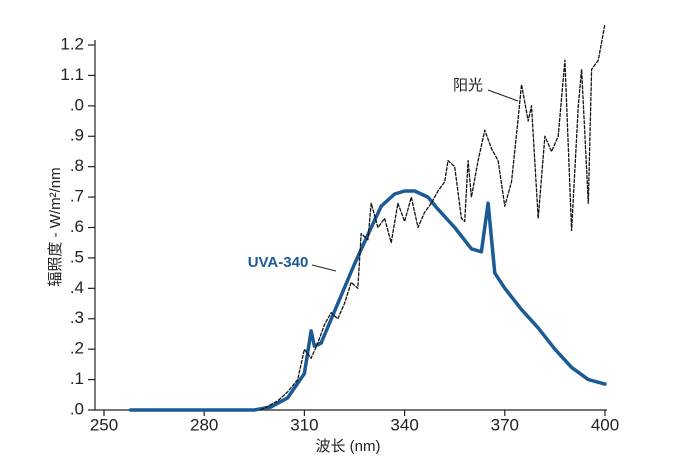 This screenshot has width=700, height=466. What do you see at coordinates (77, 348) in the screenshot?
I see `y-tick-label: .2` at bounding box center [77, 348].